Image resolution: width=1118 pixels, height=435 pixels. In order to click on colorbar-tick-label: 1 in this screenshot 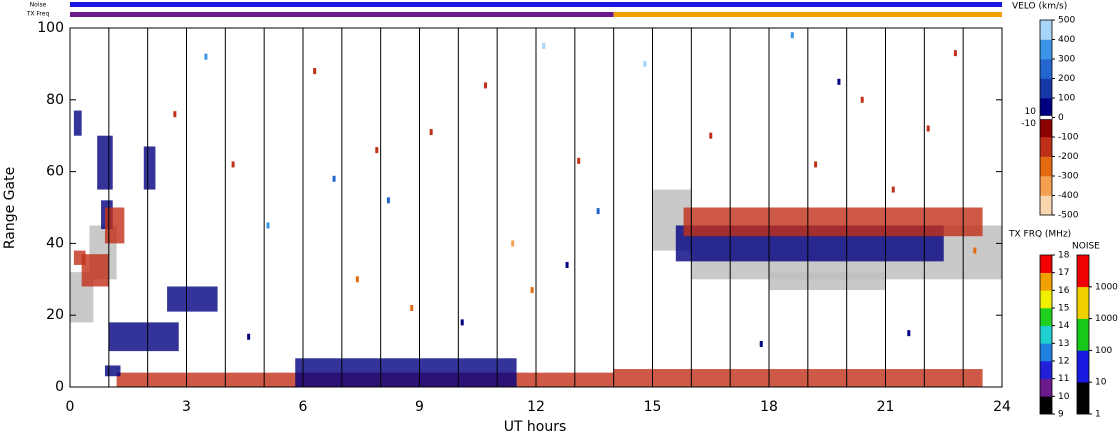, I will do `click(1098, 415)`.